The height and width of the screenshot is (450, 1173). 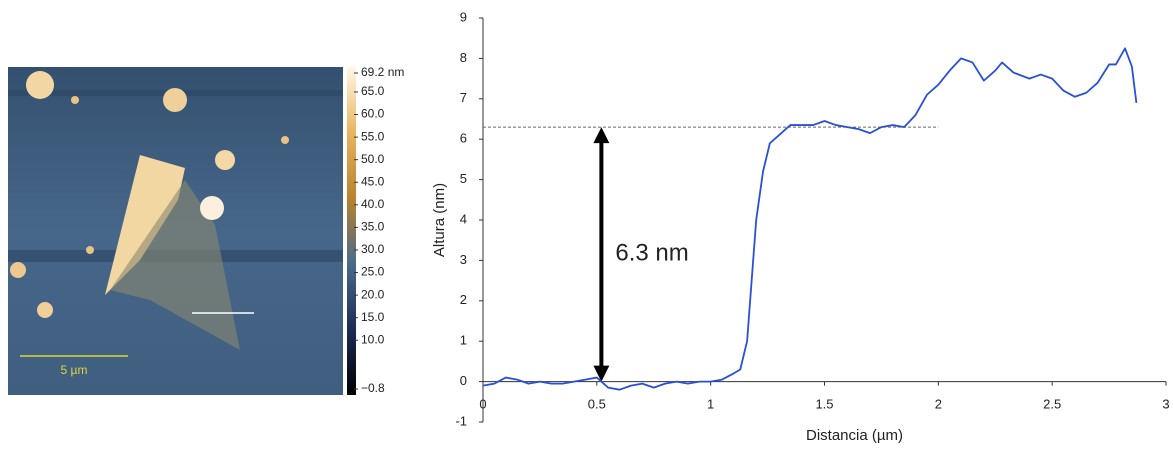 What do you see at coordinates (824, 403) in the screenshot?
I see `x-tick-label: 1.5` at bounding box center [824, 403].